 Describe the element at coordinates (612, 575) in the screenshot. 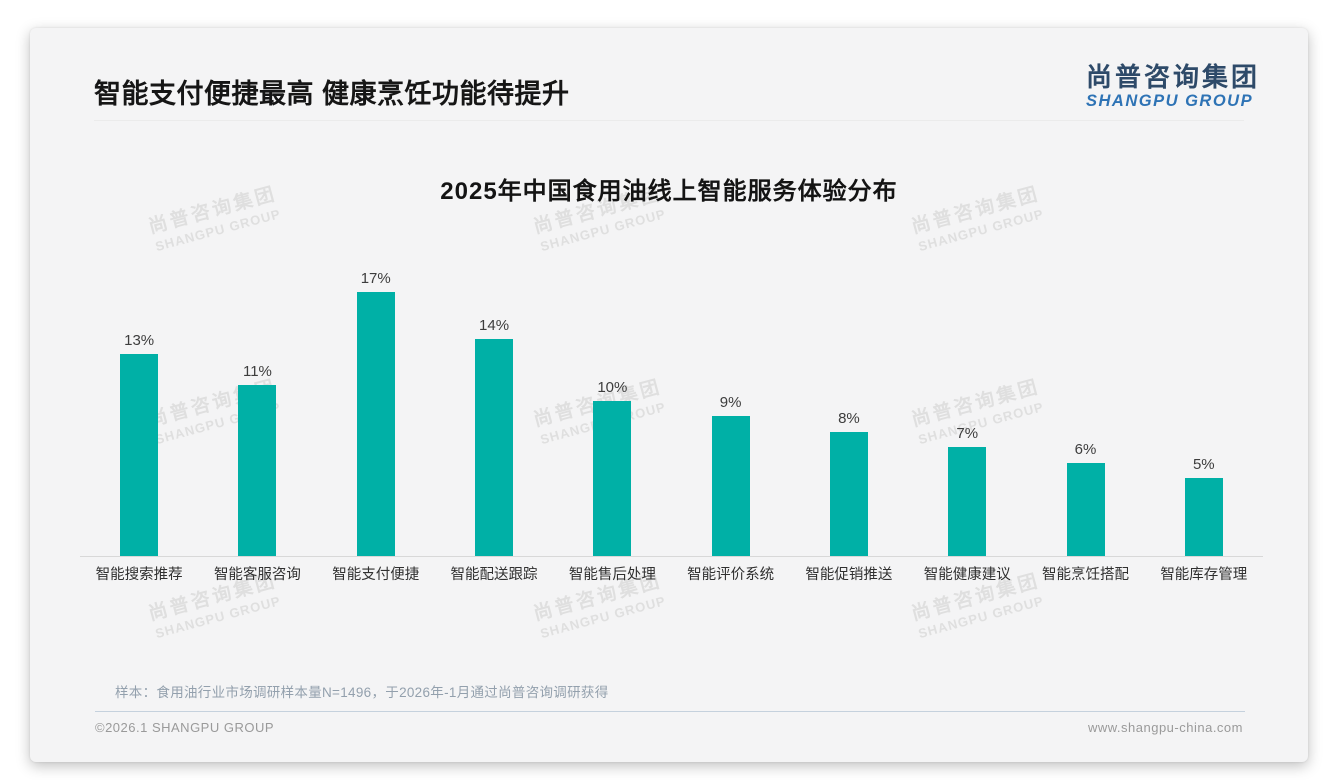

I see `category-label: 智能售后处理` at that location.